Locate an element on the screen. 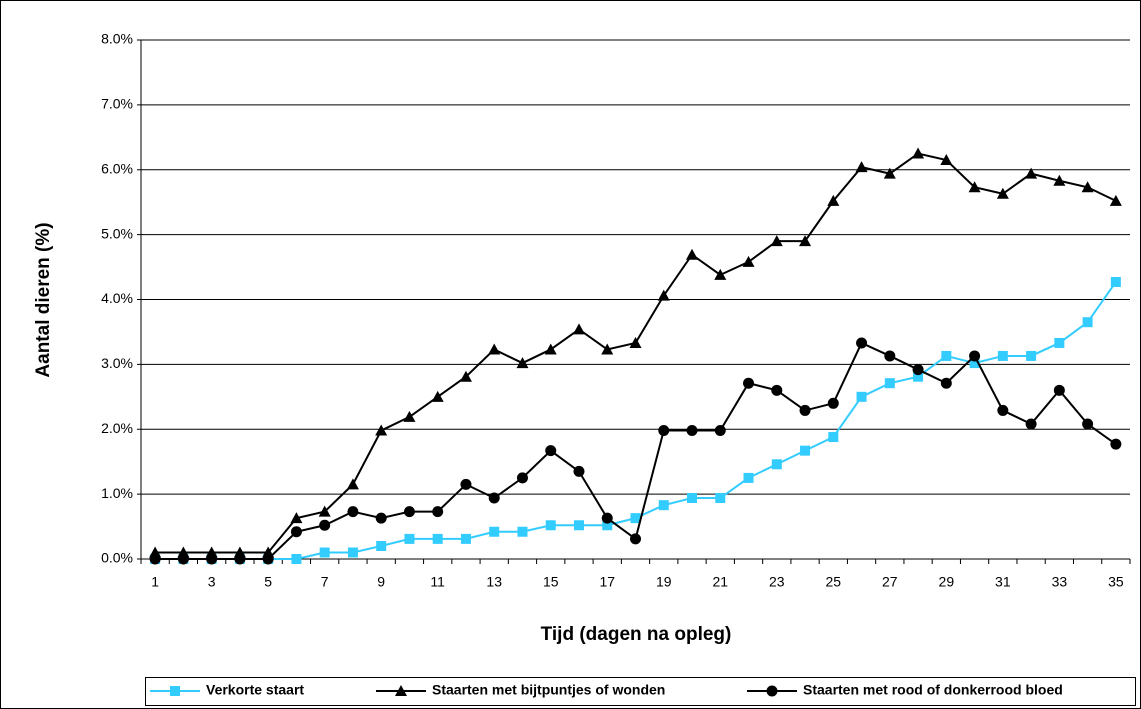 The height and width of the screenshot is (709, 1141). x-tick-label: 17 is located at coordinates (607, 582).